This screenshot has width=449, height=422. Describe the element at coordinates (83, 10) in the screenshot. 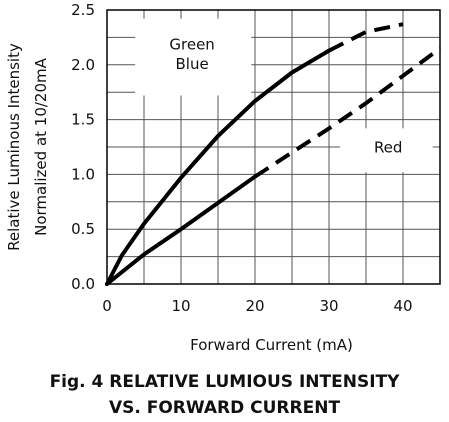

I see `y-tick-label: 2.5` at that location.